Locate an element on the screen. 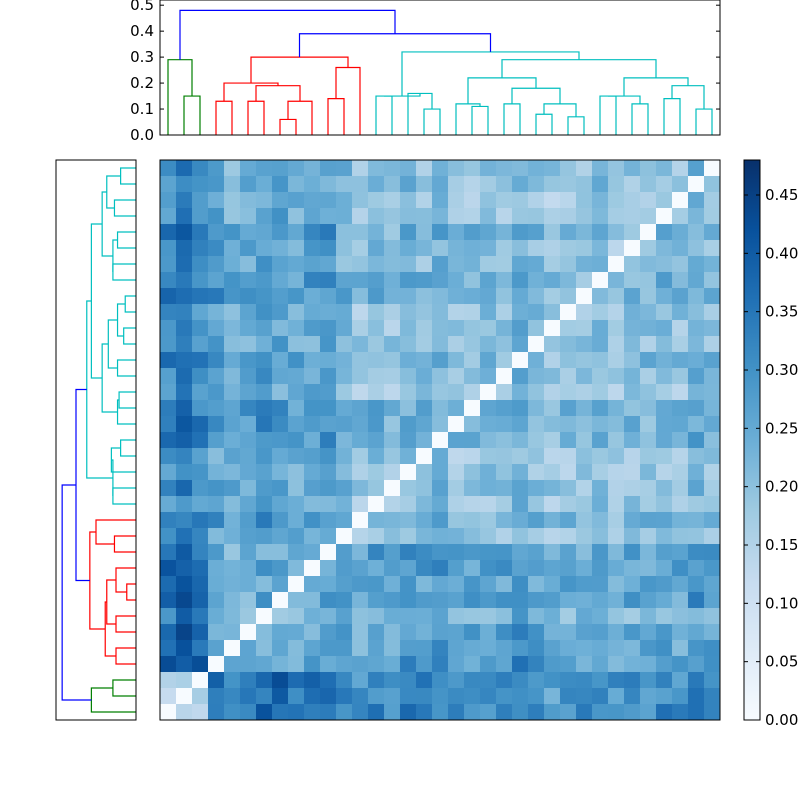 This screenshot has height=800, width=800. y-tick-label: 0.3 is located at coordinates (142, 57).